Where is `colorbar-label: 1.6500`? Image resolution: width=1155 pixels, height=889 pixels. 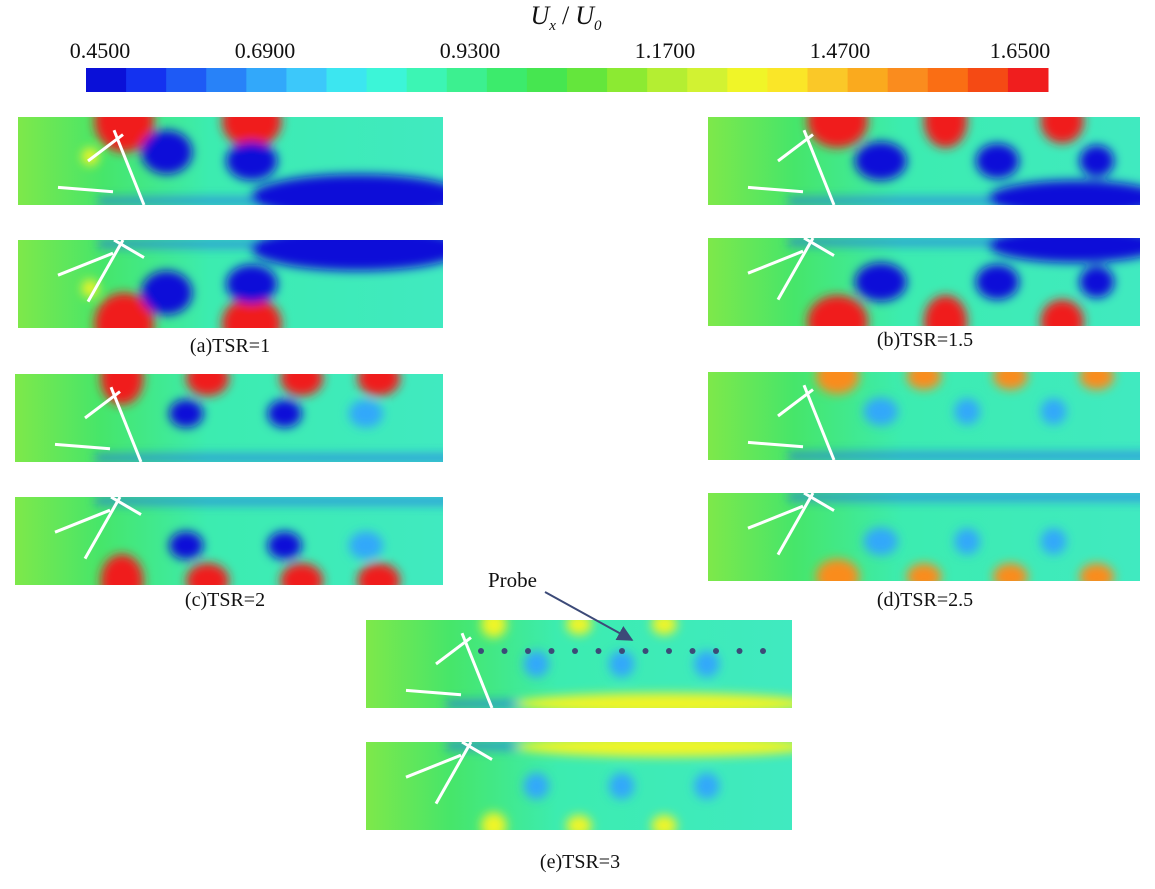
colorbar-label: 1.6500 is located at coordinates (1020, 50).